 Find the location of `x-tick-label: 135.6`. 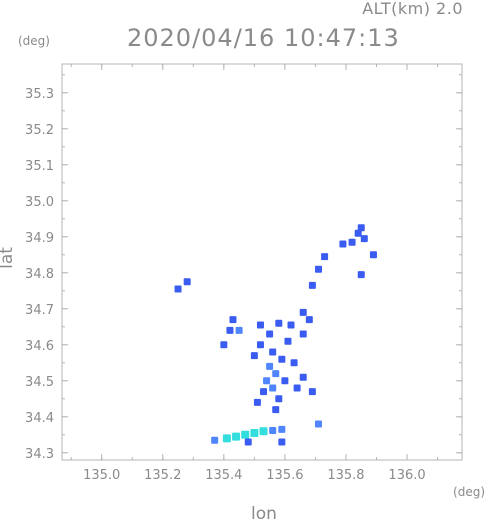

x-tick-label: 135.6 is located at coordinates (284, 475).